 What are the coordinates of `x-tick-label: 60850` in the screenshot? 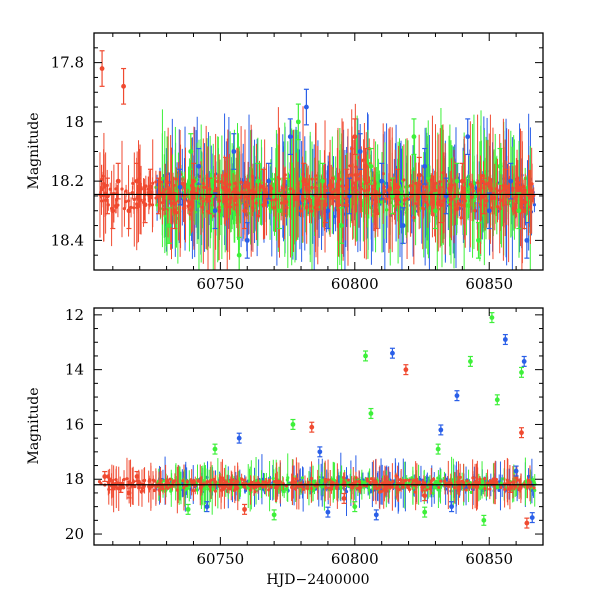 It's located at (489, 284).